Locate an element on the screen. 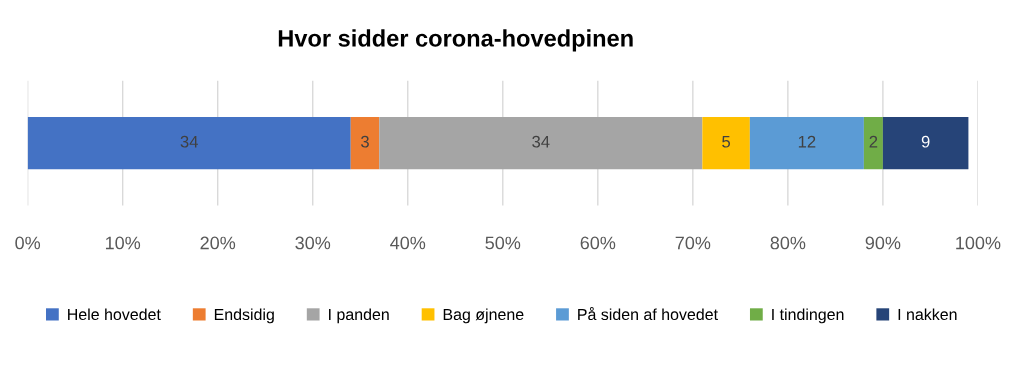 This screenshot has height=367, width=1024. x-tick-label: 20% is located at coordinates (218, 243).